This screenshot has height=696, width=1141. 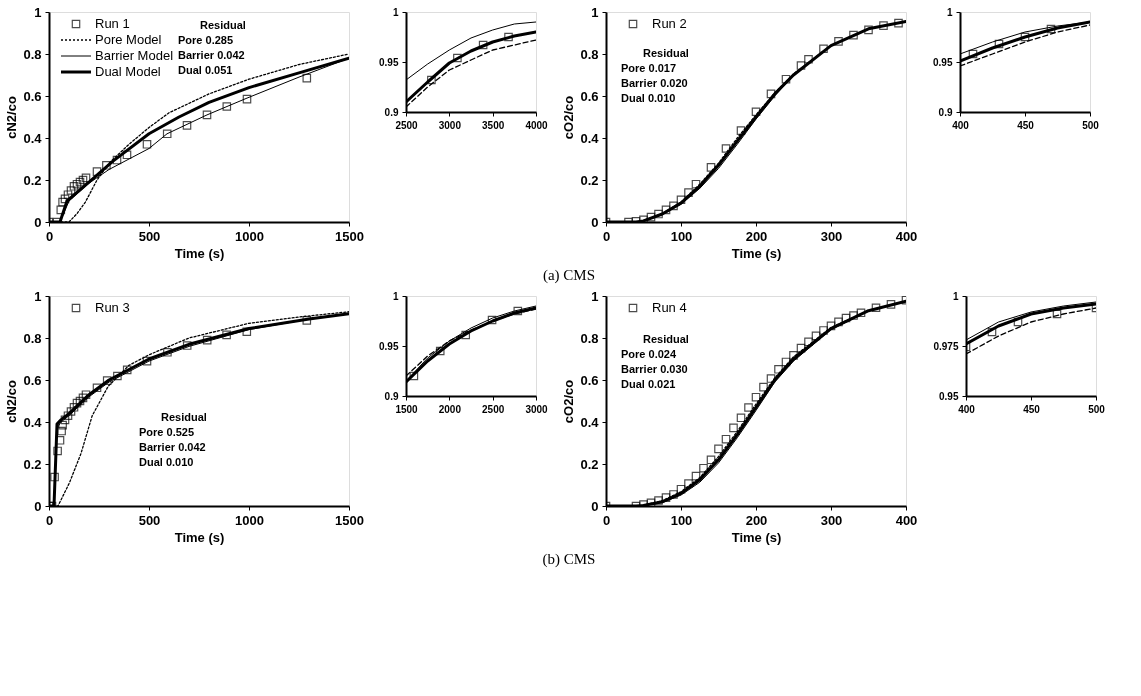 I want to click on legend-label: Run 3, so click(x=112, y=307).